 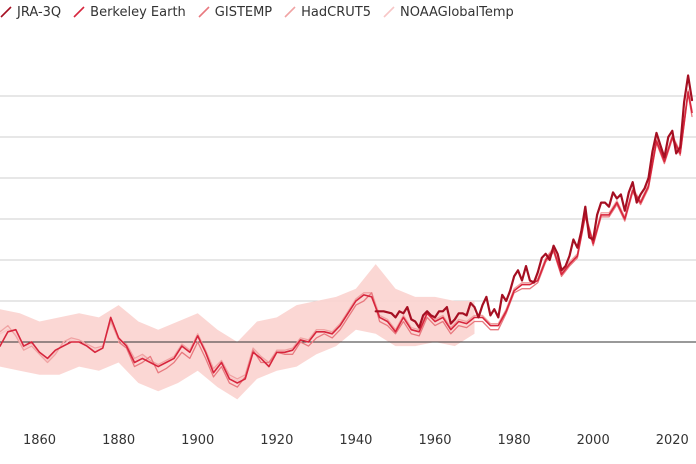 What do you see at coordinates (434, 440) in the screenshot?
I see `x-tick-label: 1960` at bounding box center [434, 440].